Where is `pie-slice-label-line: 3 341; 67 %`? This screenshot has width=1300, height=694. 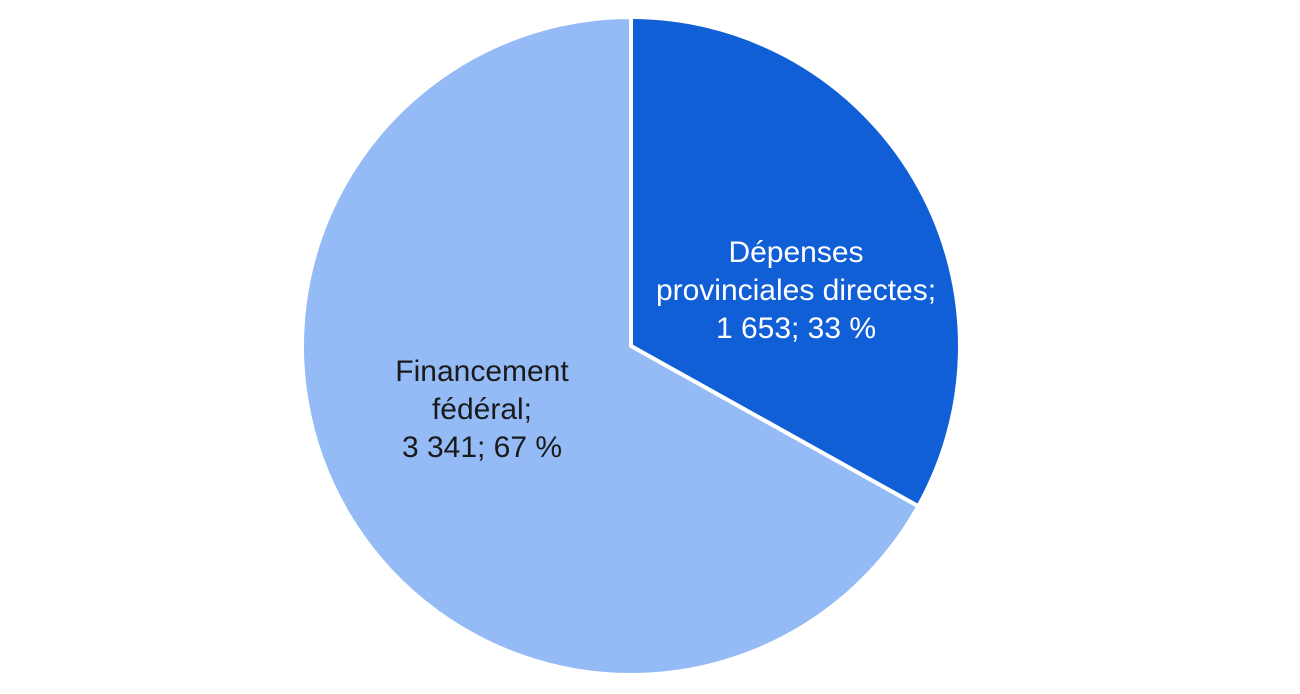
pie-slice-label-line: 3 341; 67 % is located at coordinates (482, 447).